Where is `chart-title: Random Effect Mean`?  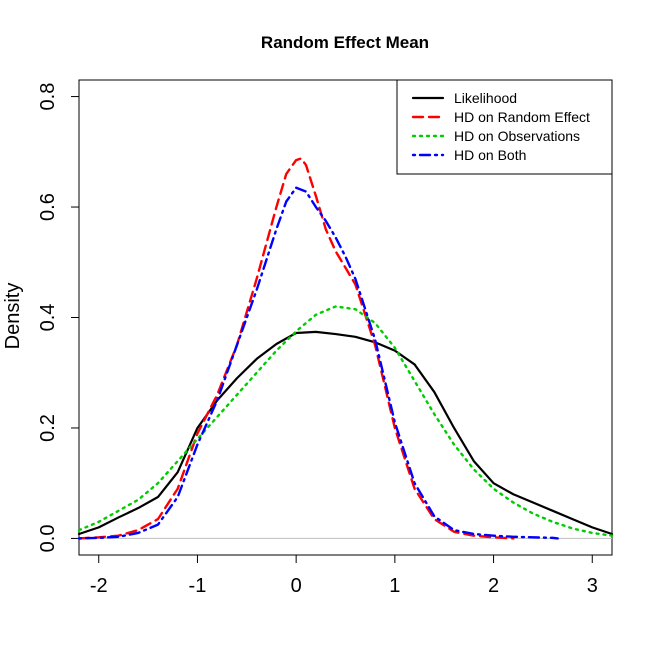 chart-title: Random Effect Mean is located at coordinates (345, 42).